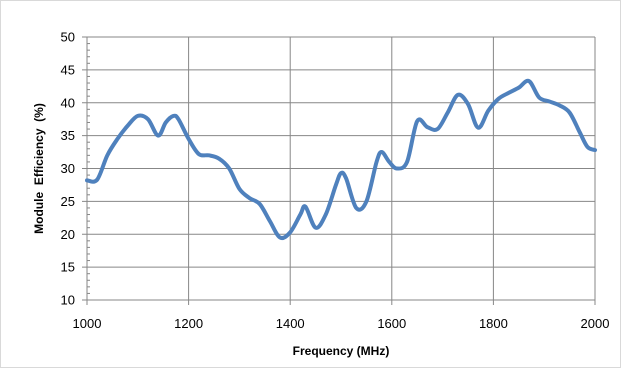 The image size is (621, 369). I want to click on x-tick-label: 1200, so click(188, 323).